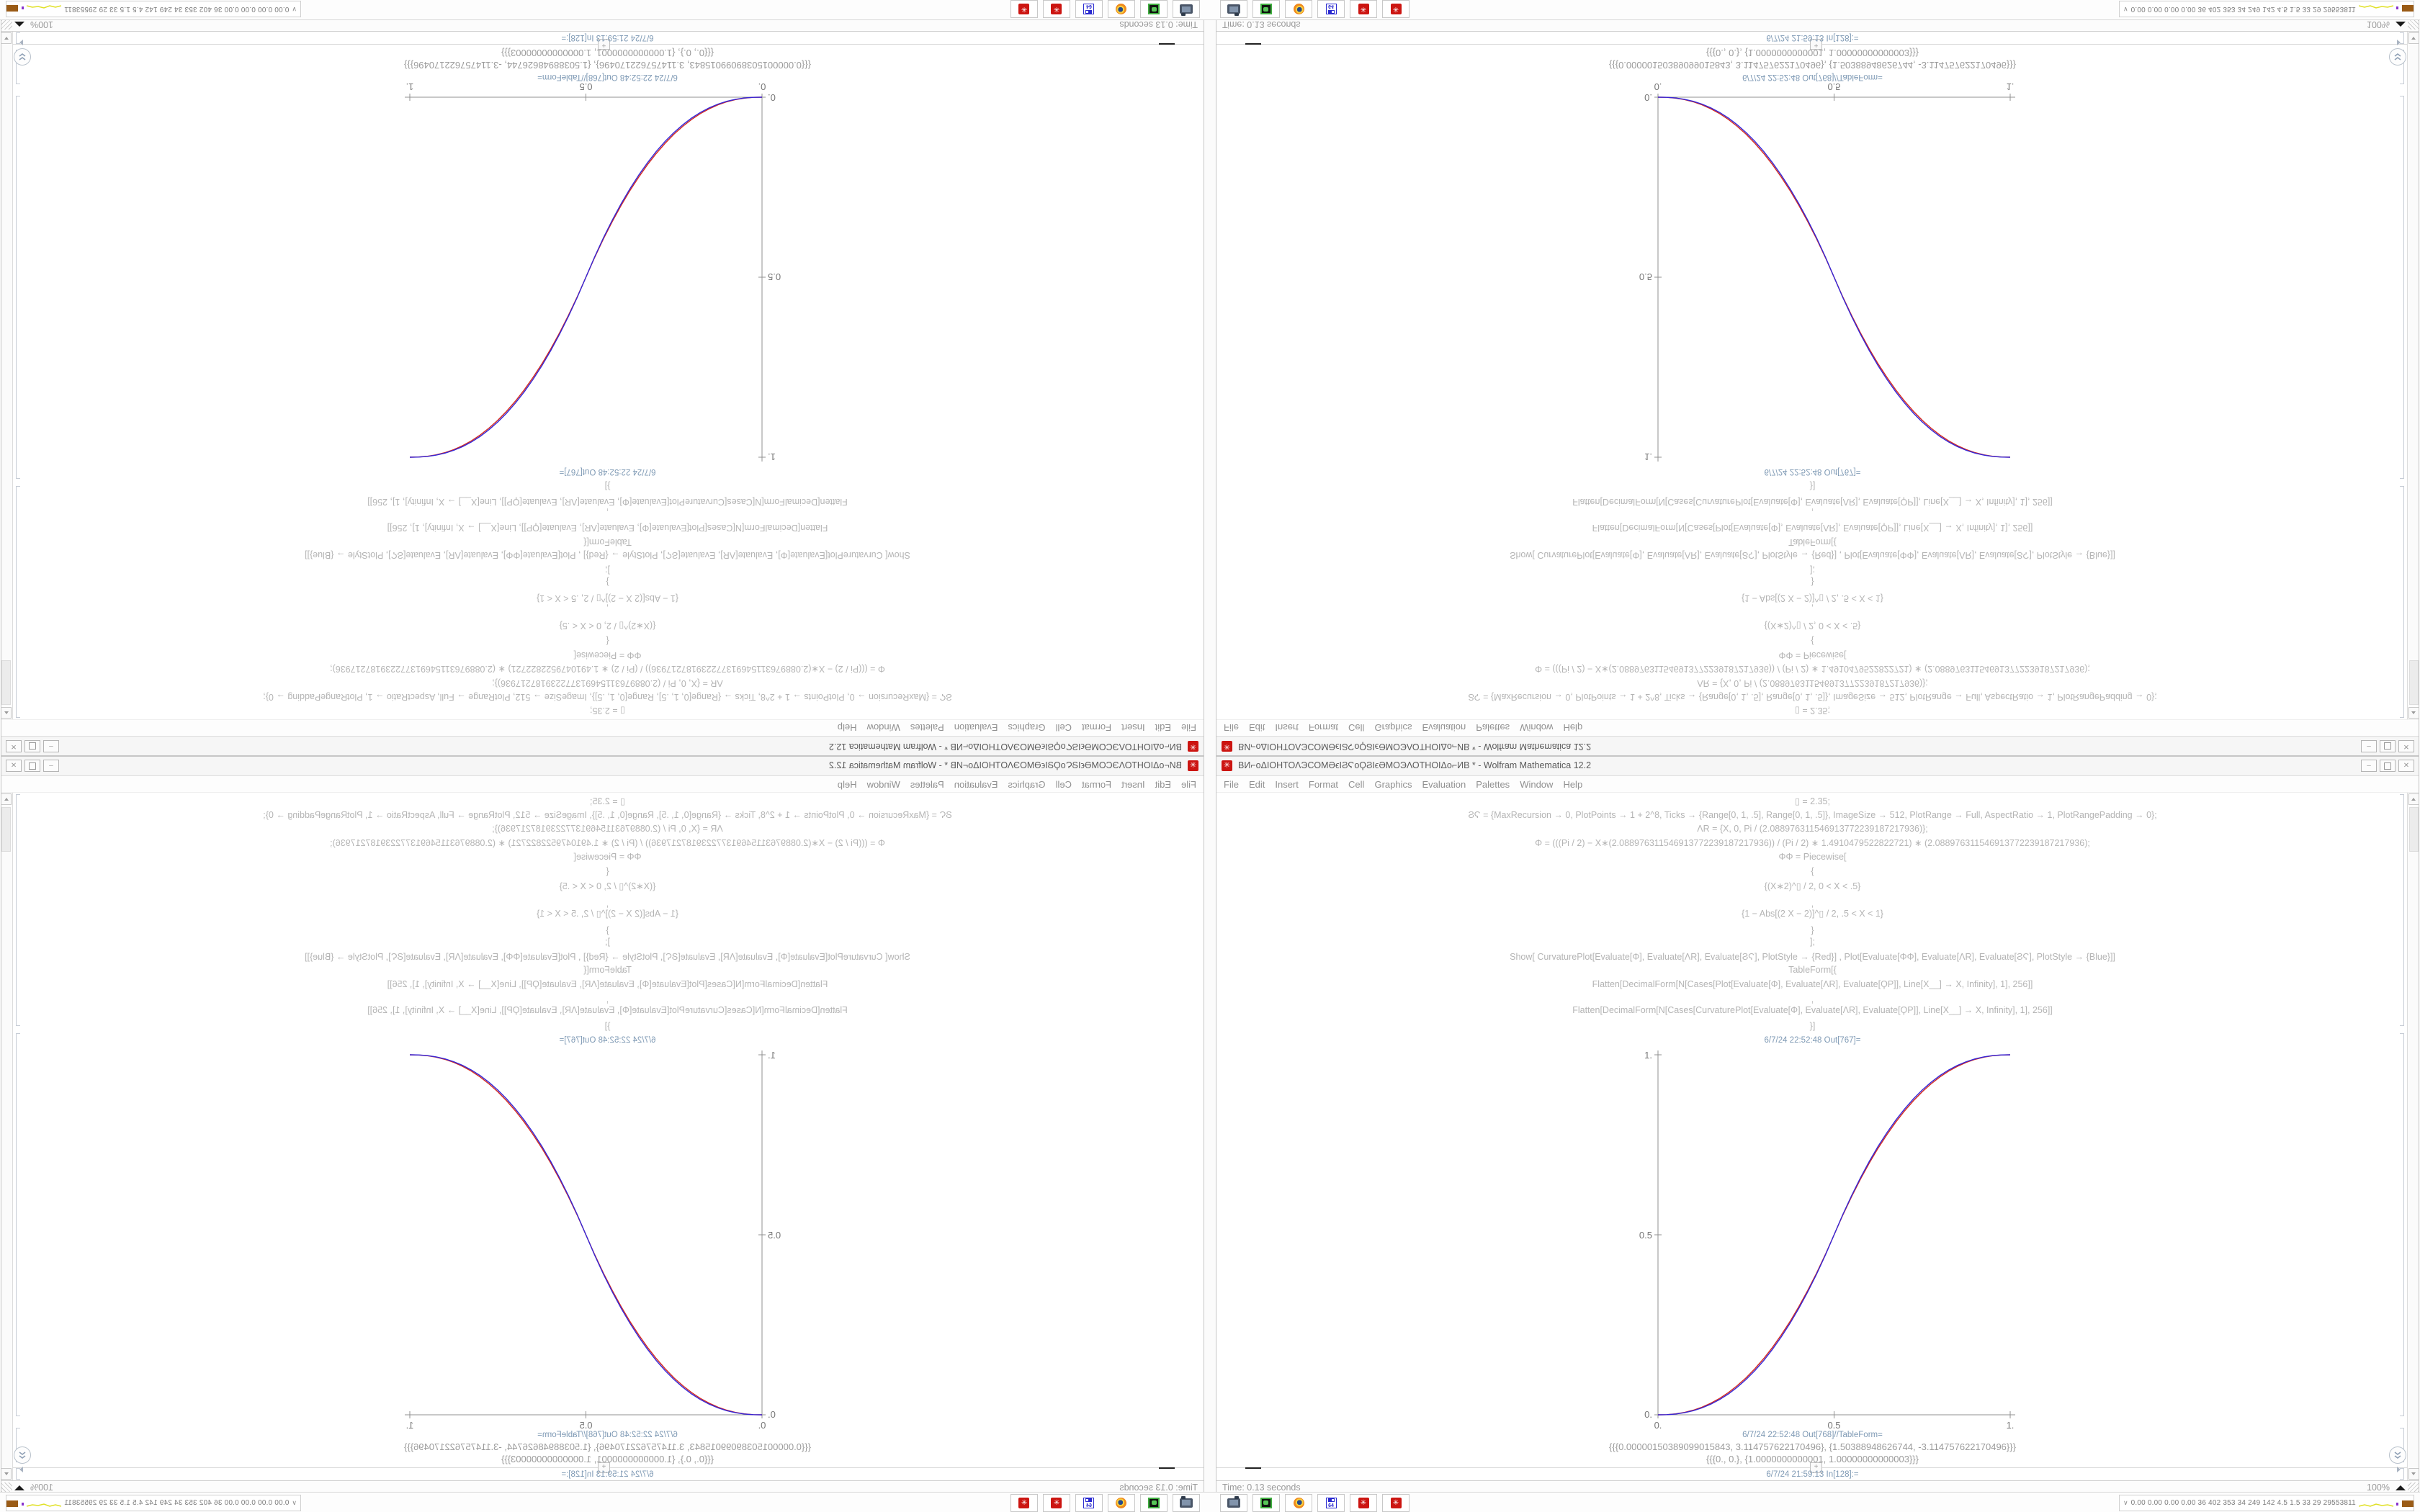 Image resolution: width=2420 pixels, height=1512 pixels. I want to click on resize-grip, so click(7, 24).